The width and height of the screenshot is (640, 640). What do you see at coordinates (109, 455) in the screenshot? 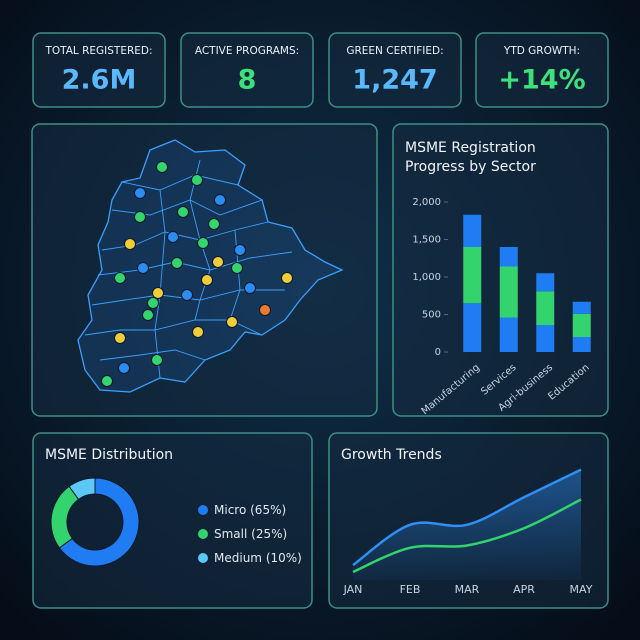
I see `chart-title: MSME Distribution` at bounding box center [109, 455].